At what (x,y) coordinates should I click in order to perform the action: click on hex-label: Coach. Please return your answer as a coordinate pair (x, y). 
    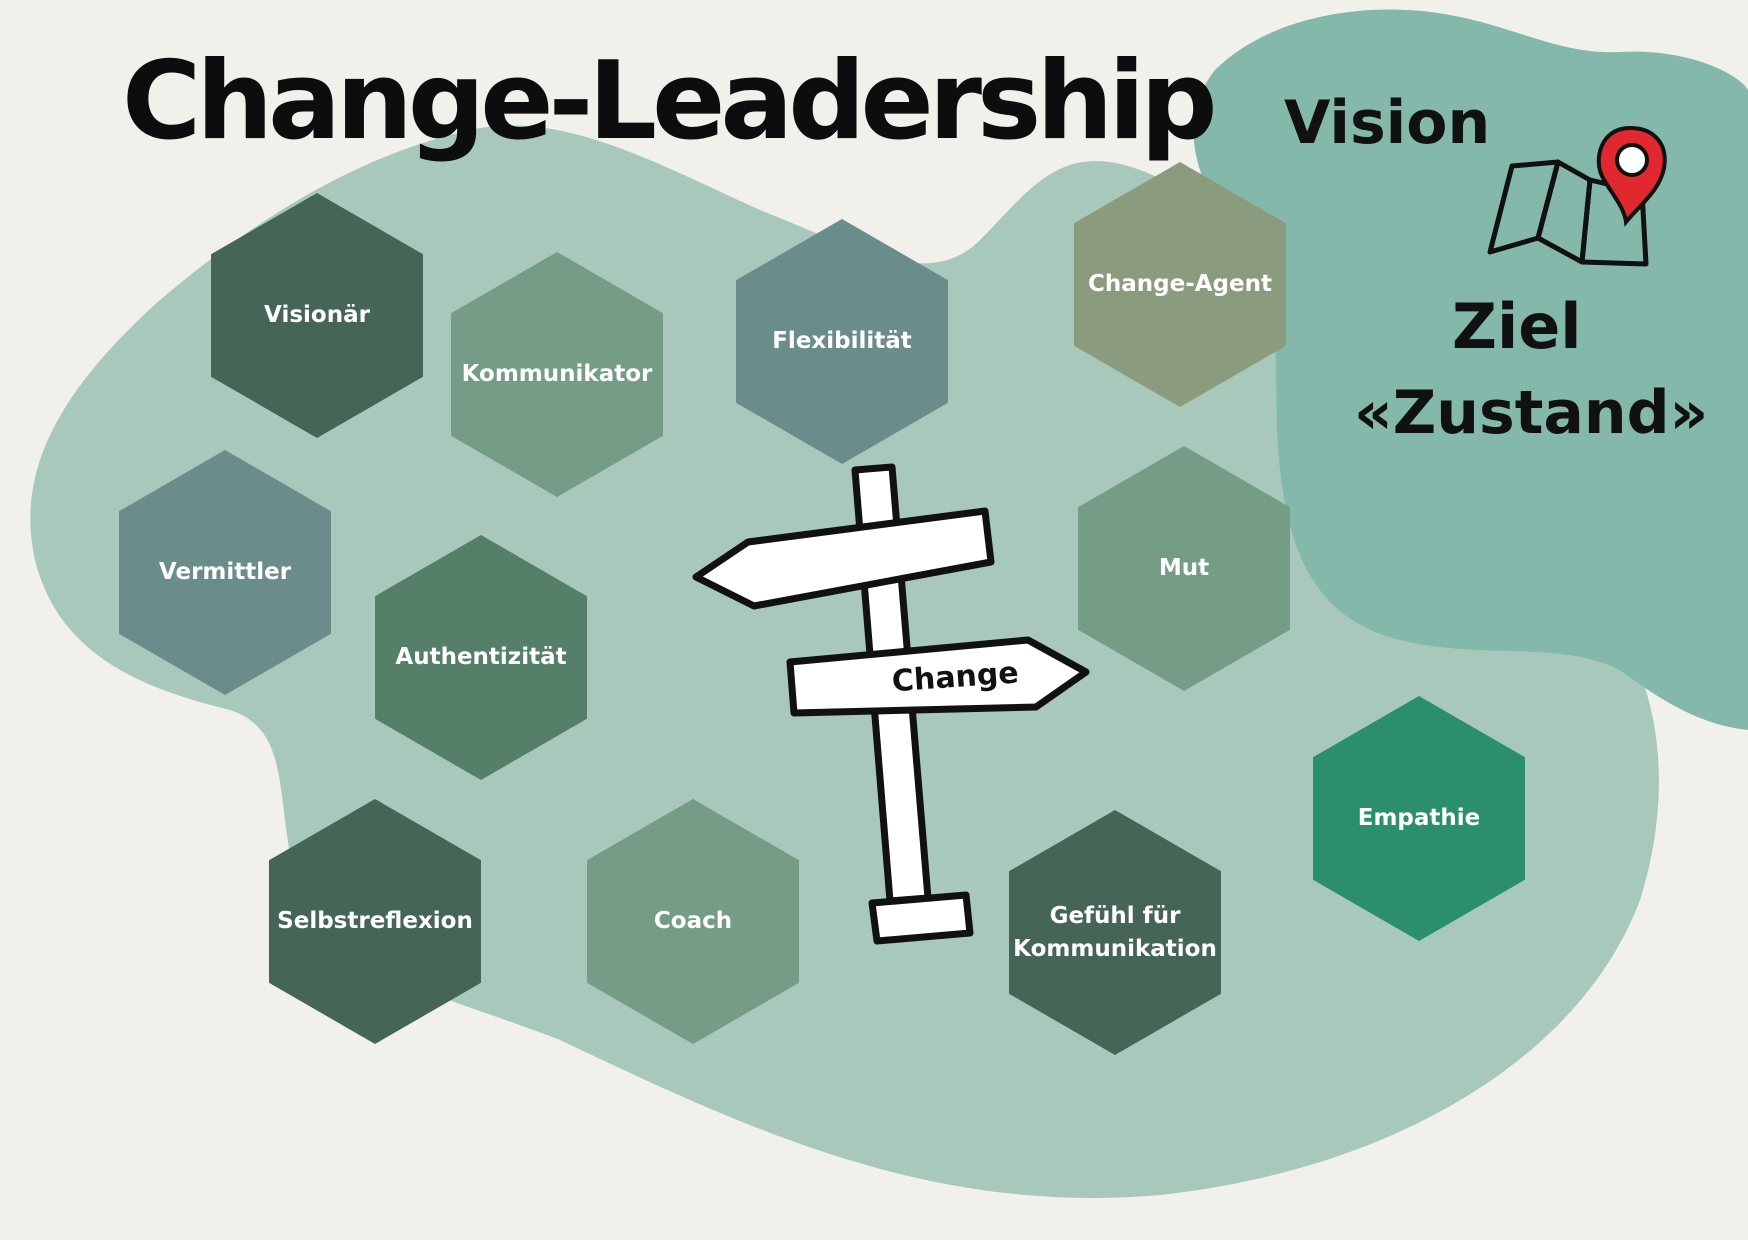
    Looking at the image, I should click on (693, 921).